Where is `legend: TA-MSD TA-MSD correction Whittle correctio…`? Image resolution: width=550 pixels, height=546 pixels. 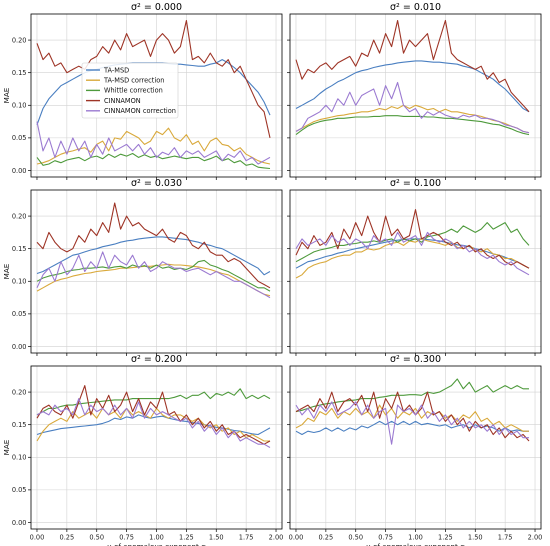
legend: TA-MSD TA-MSD correction Whittle correctio… is located at coordinates (130, 90).